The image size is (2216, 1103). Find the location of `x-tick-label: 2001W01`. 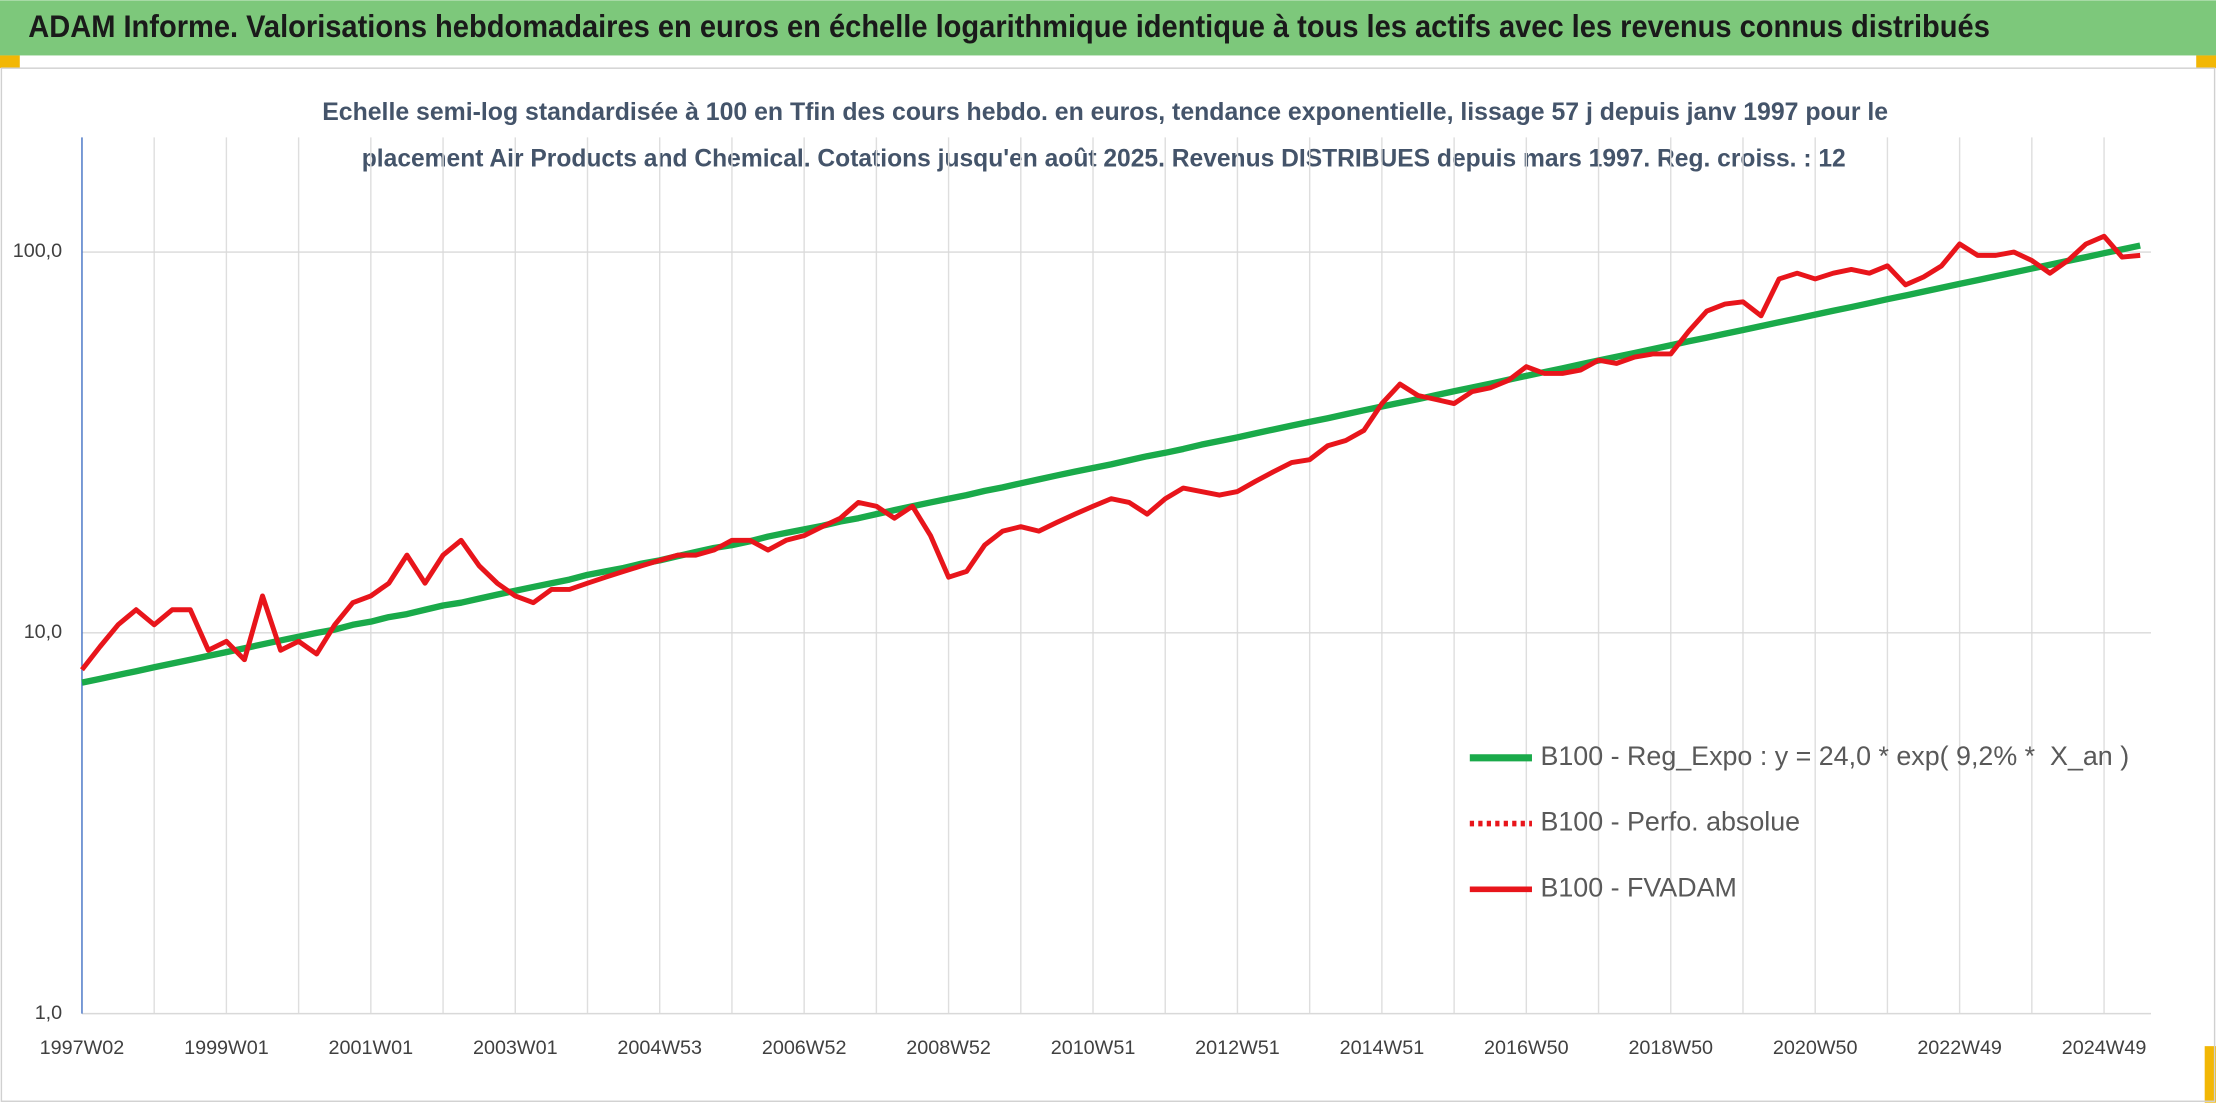

x-tick-label: 2001W01 is located at coordinates (371, 1048).